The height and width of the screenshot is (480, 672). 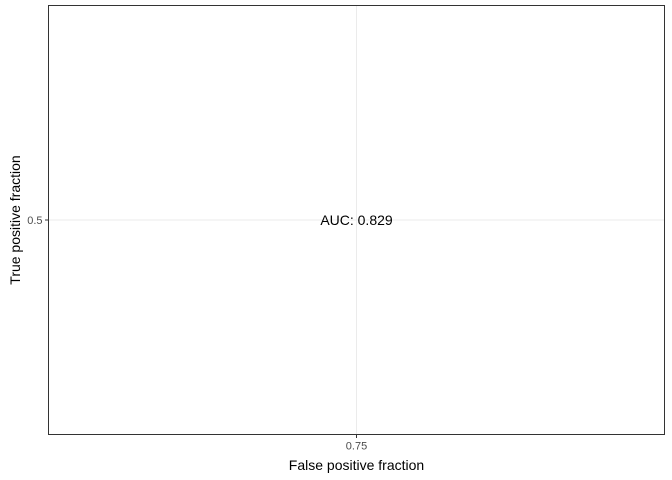 What do you see at coordinates (356, 465) in the screenshot?
I see `x-axis-title: False positive fraction` at bounding box center [356, 465].